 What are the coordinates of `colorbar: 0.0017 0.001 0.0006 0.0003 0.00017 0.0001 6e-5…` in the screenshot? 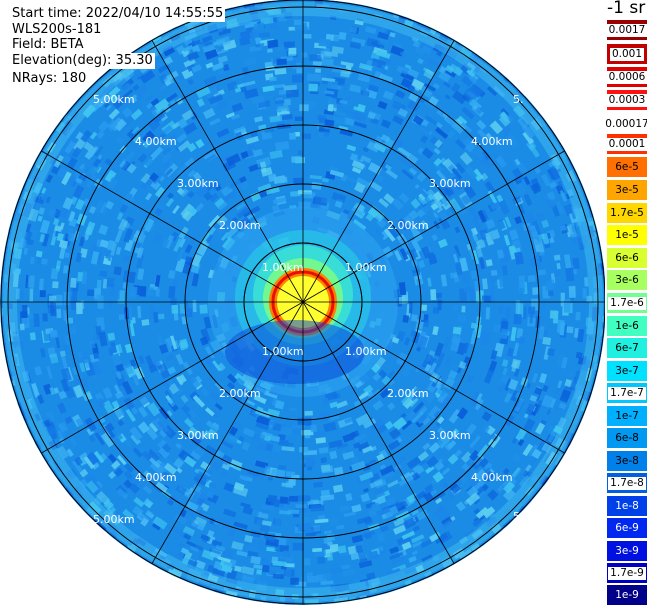 It's located at (626, 313).